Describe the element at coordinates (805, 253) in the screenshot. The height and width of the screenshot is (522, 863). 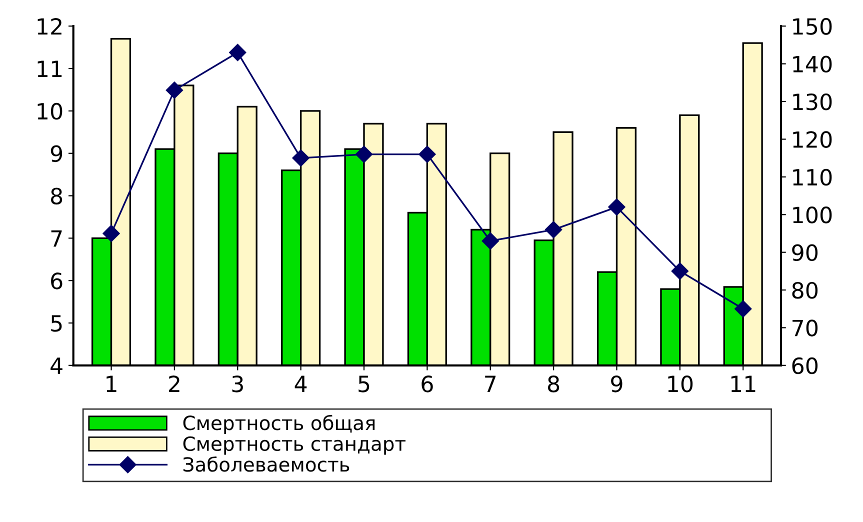
I see `y2-tick-label: 90` at that location.